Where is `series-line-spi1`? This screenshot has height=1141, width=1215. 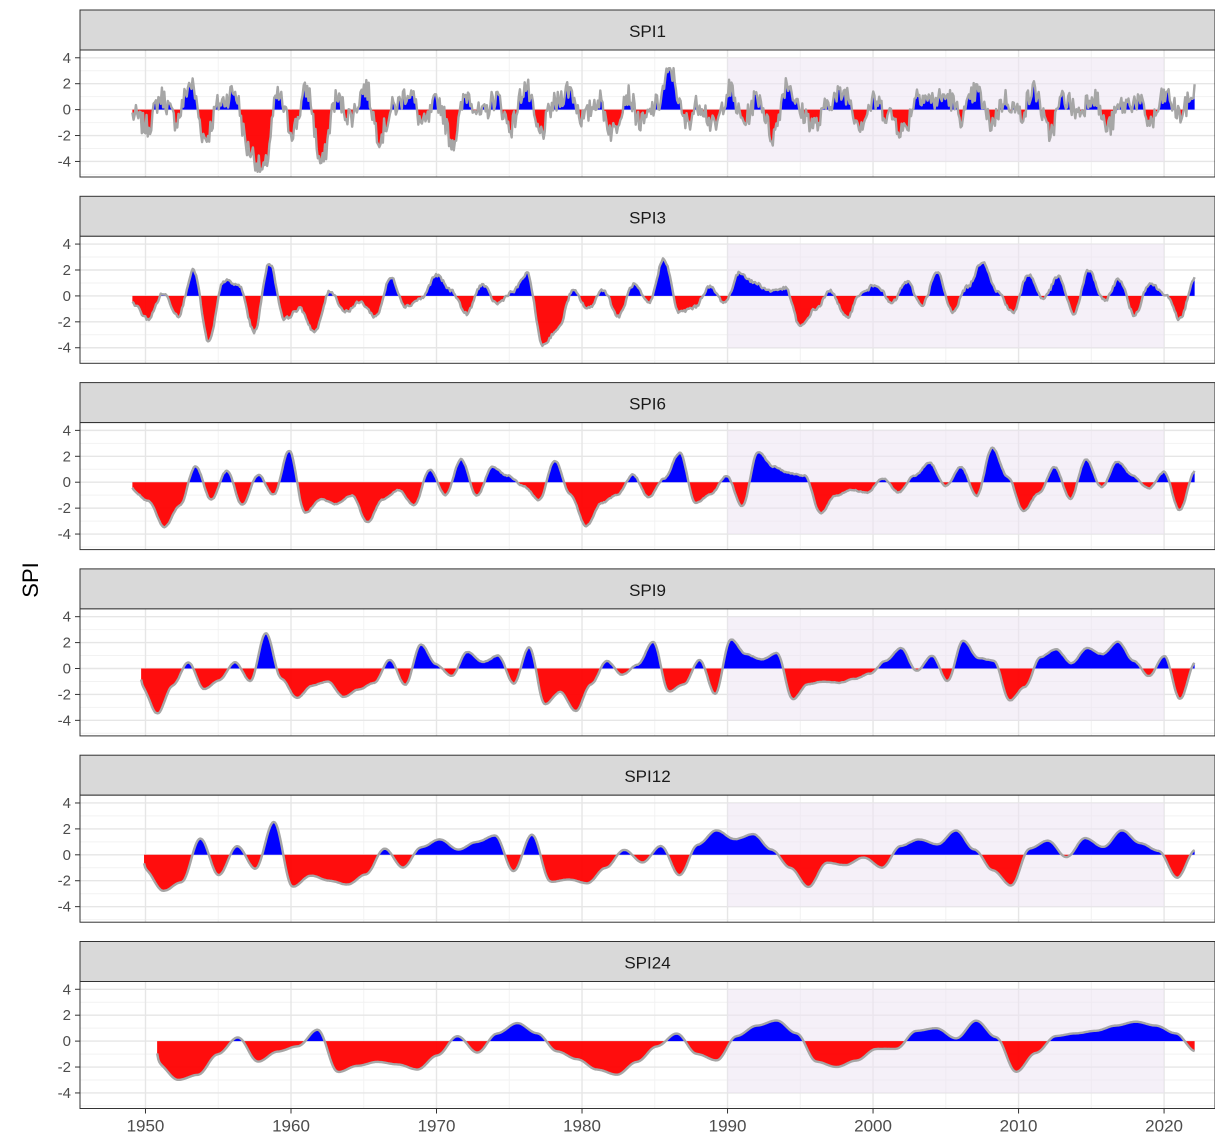
series-line-spi1 is located at coordinates (663, 120).